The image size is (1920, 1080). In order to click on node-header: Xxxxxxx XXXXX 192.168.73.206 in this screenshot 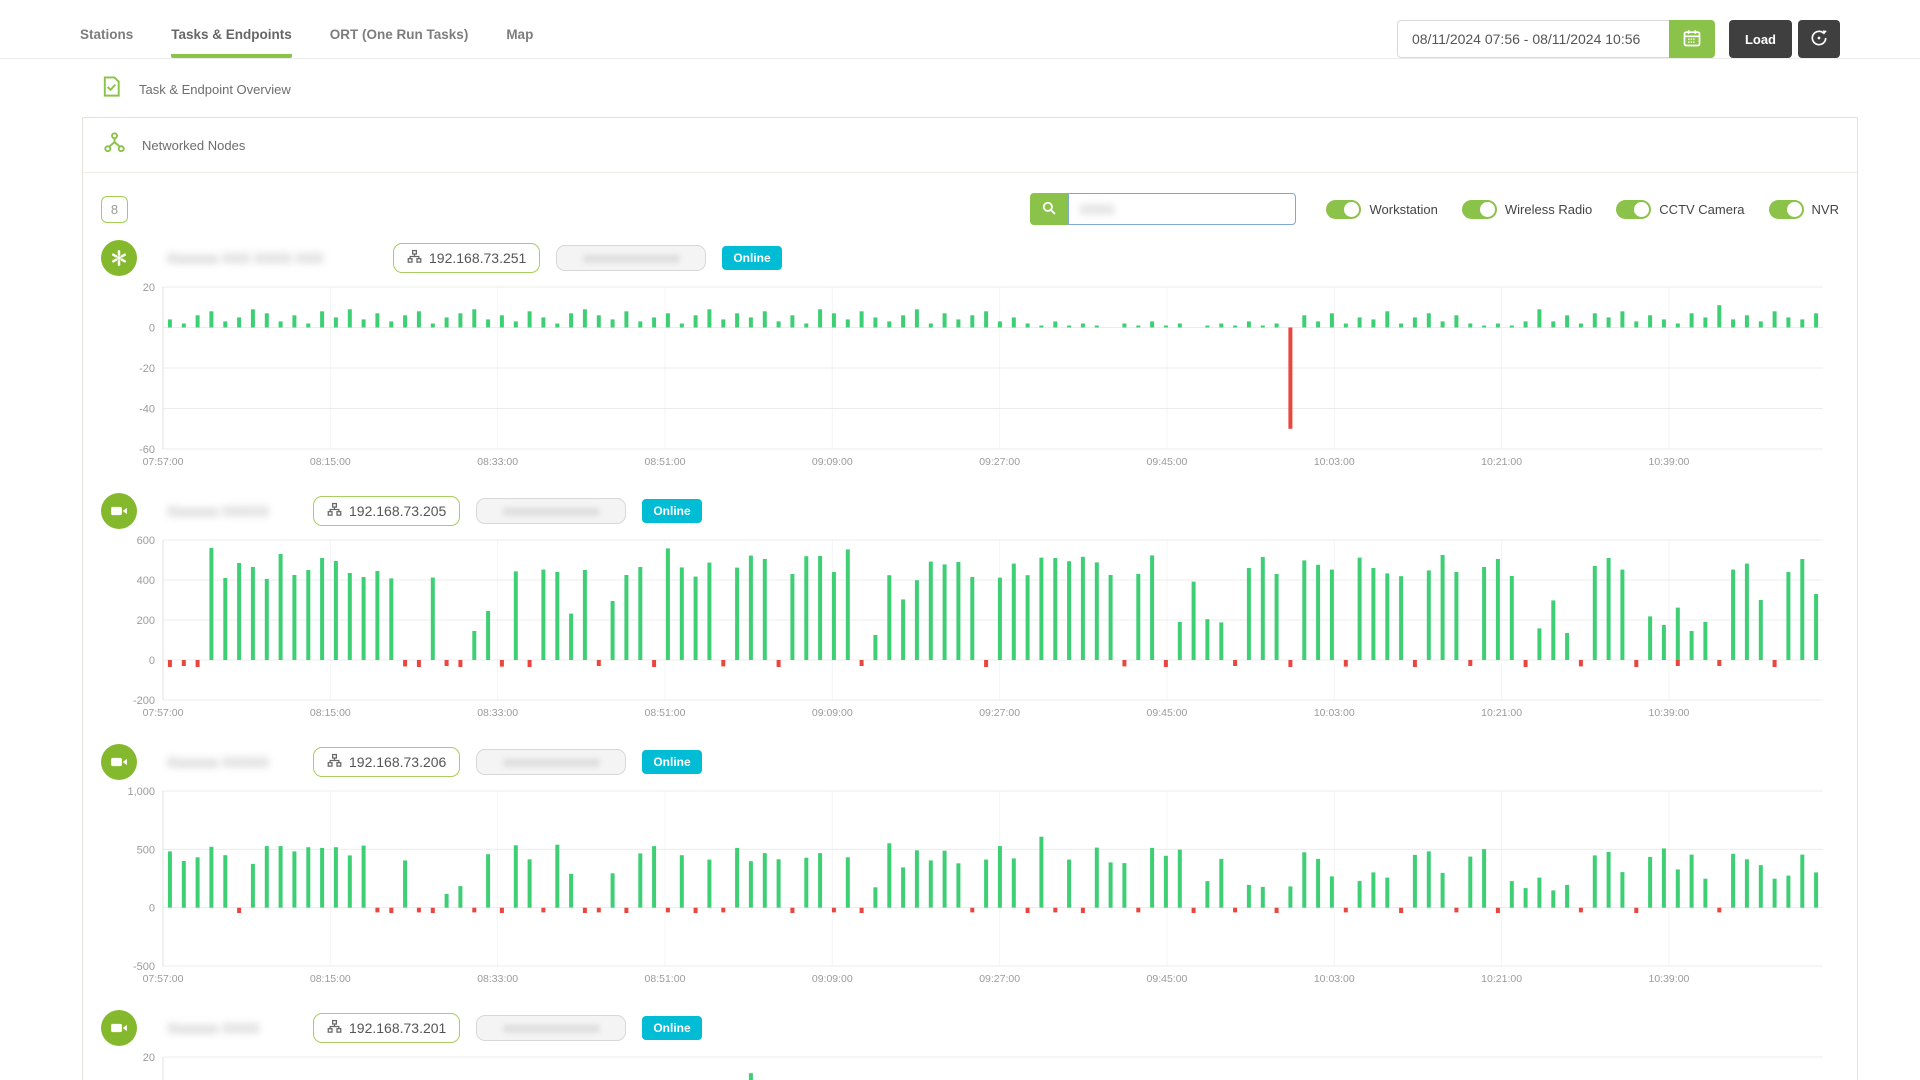, I will do `click(970, 762)`.